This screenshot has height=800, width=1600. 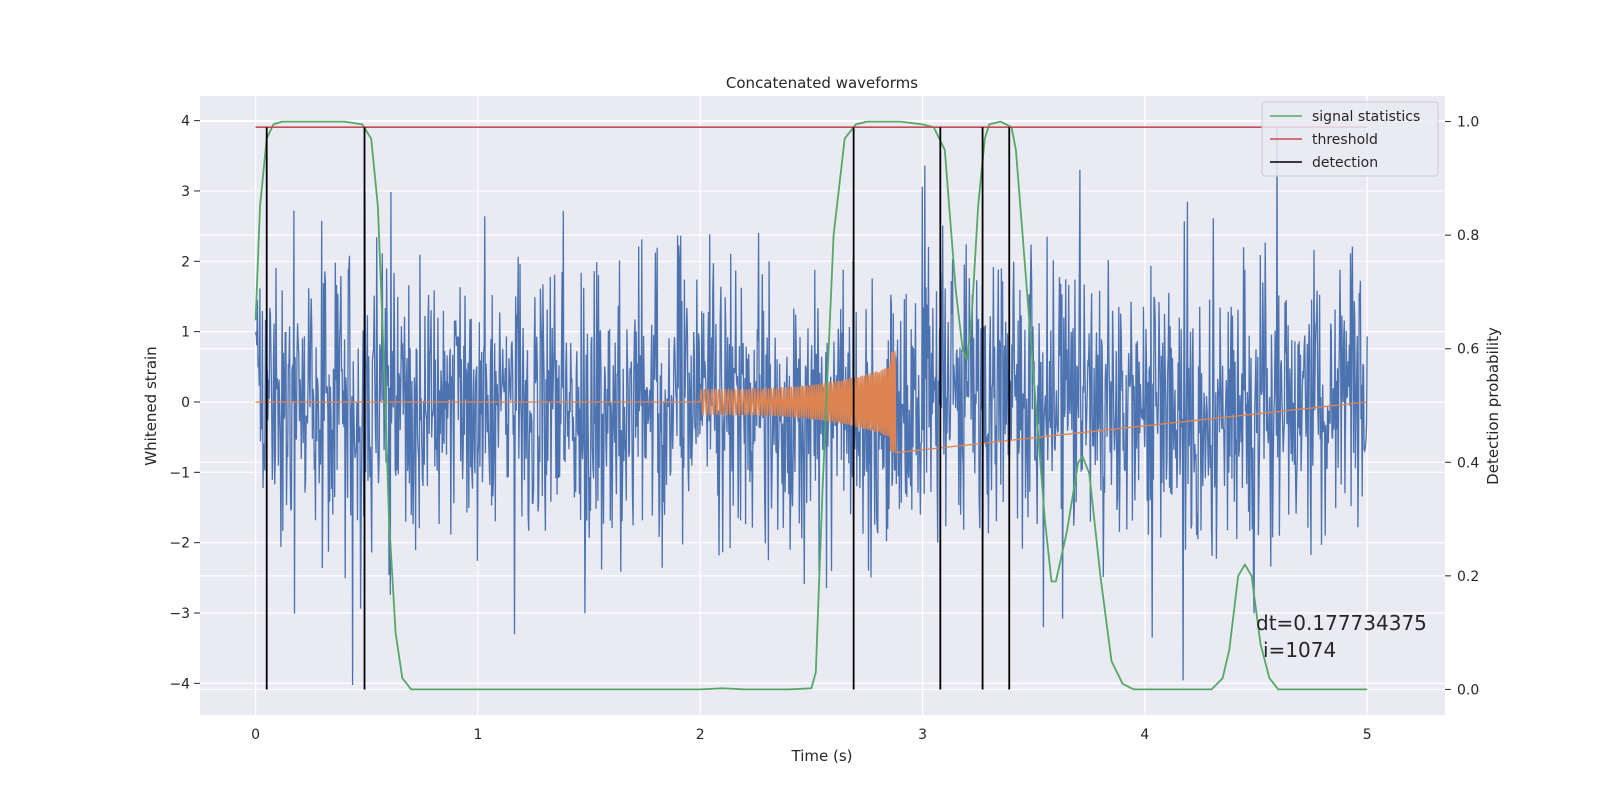 I want to click on x-axis-label: Time (s), so click(x=822, y=756).